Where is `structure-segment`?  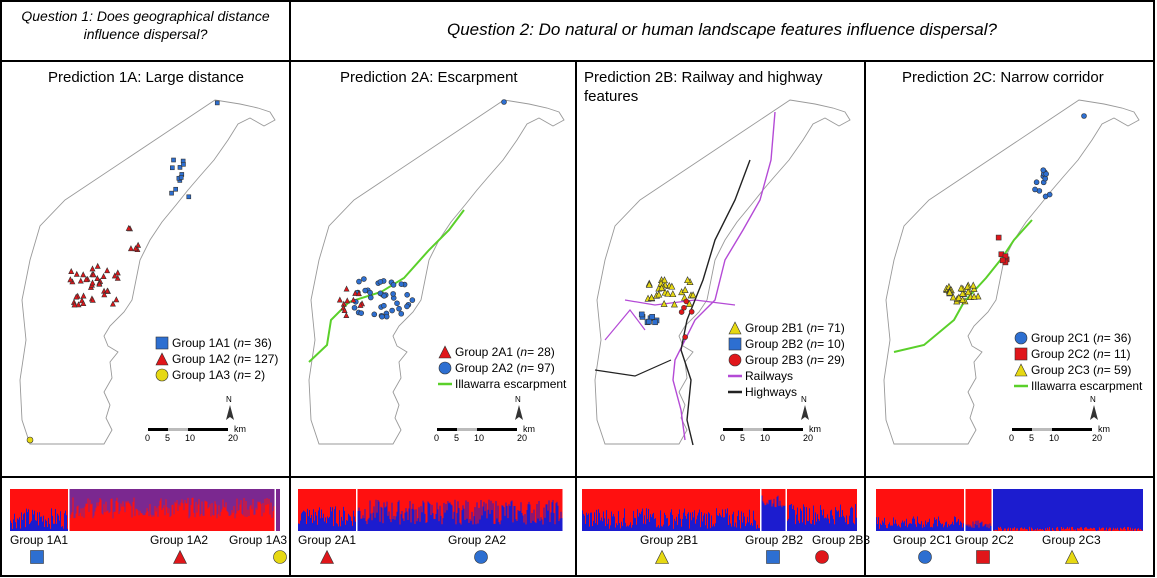 structure-segment is located at coordinates (40, 510).